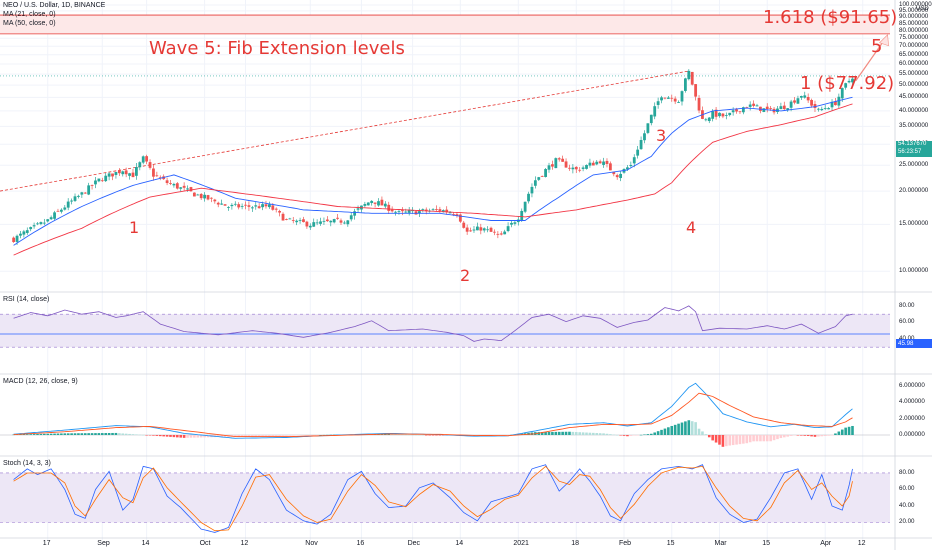  I want to click on ma21-legend: MA (21, close, 0), so click(29, 14).